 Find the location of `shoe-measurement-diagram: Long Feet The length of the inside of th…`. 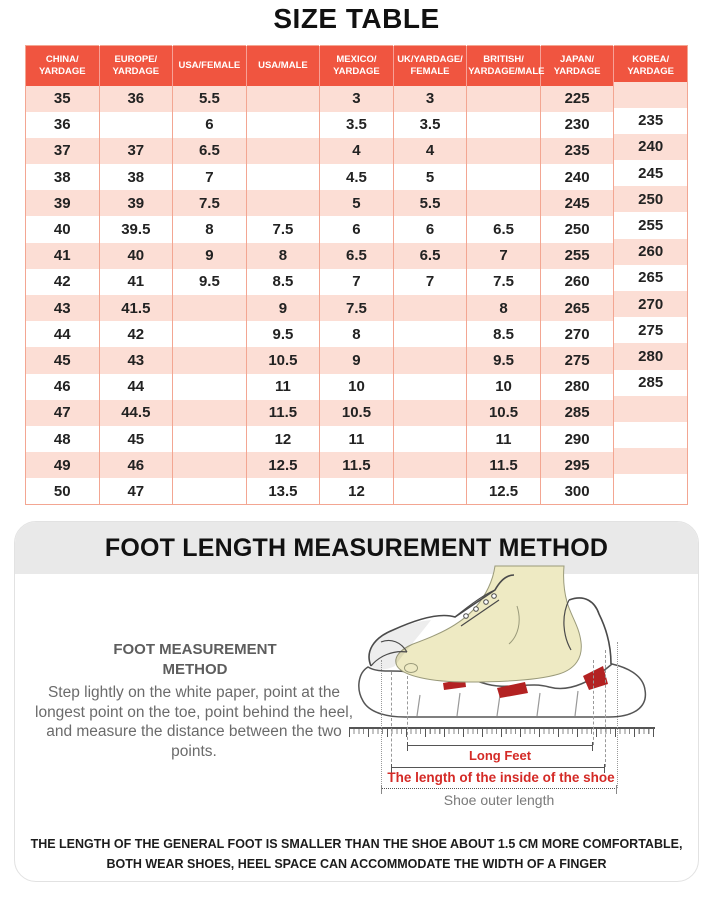

shoe-measurement-diagram: Long Feet The length of the inside of th… is located at coordinates (517, 696).